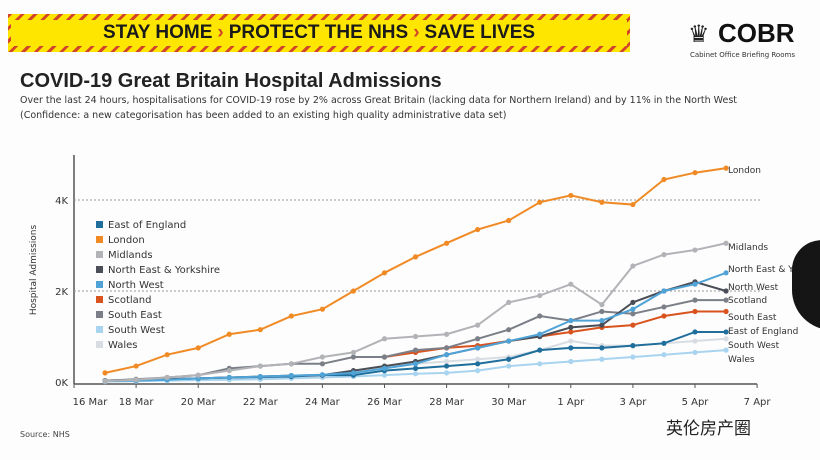  What do you see at coordinates (129, 300) in the screenshot?
I see `legend-item: Scotland` at bounding box center [129, 300].